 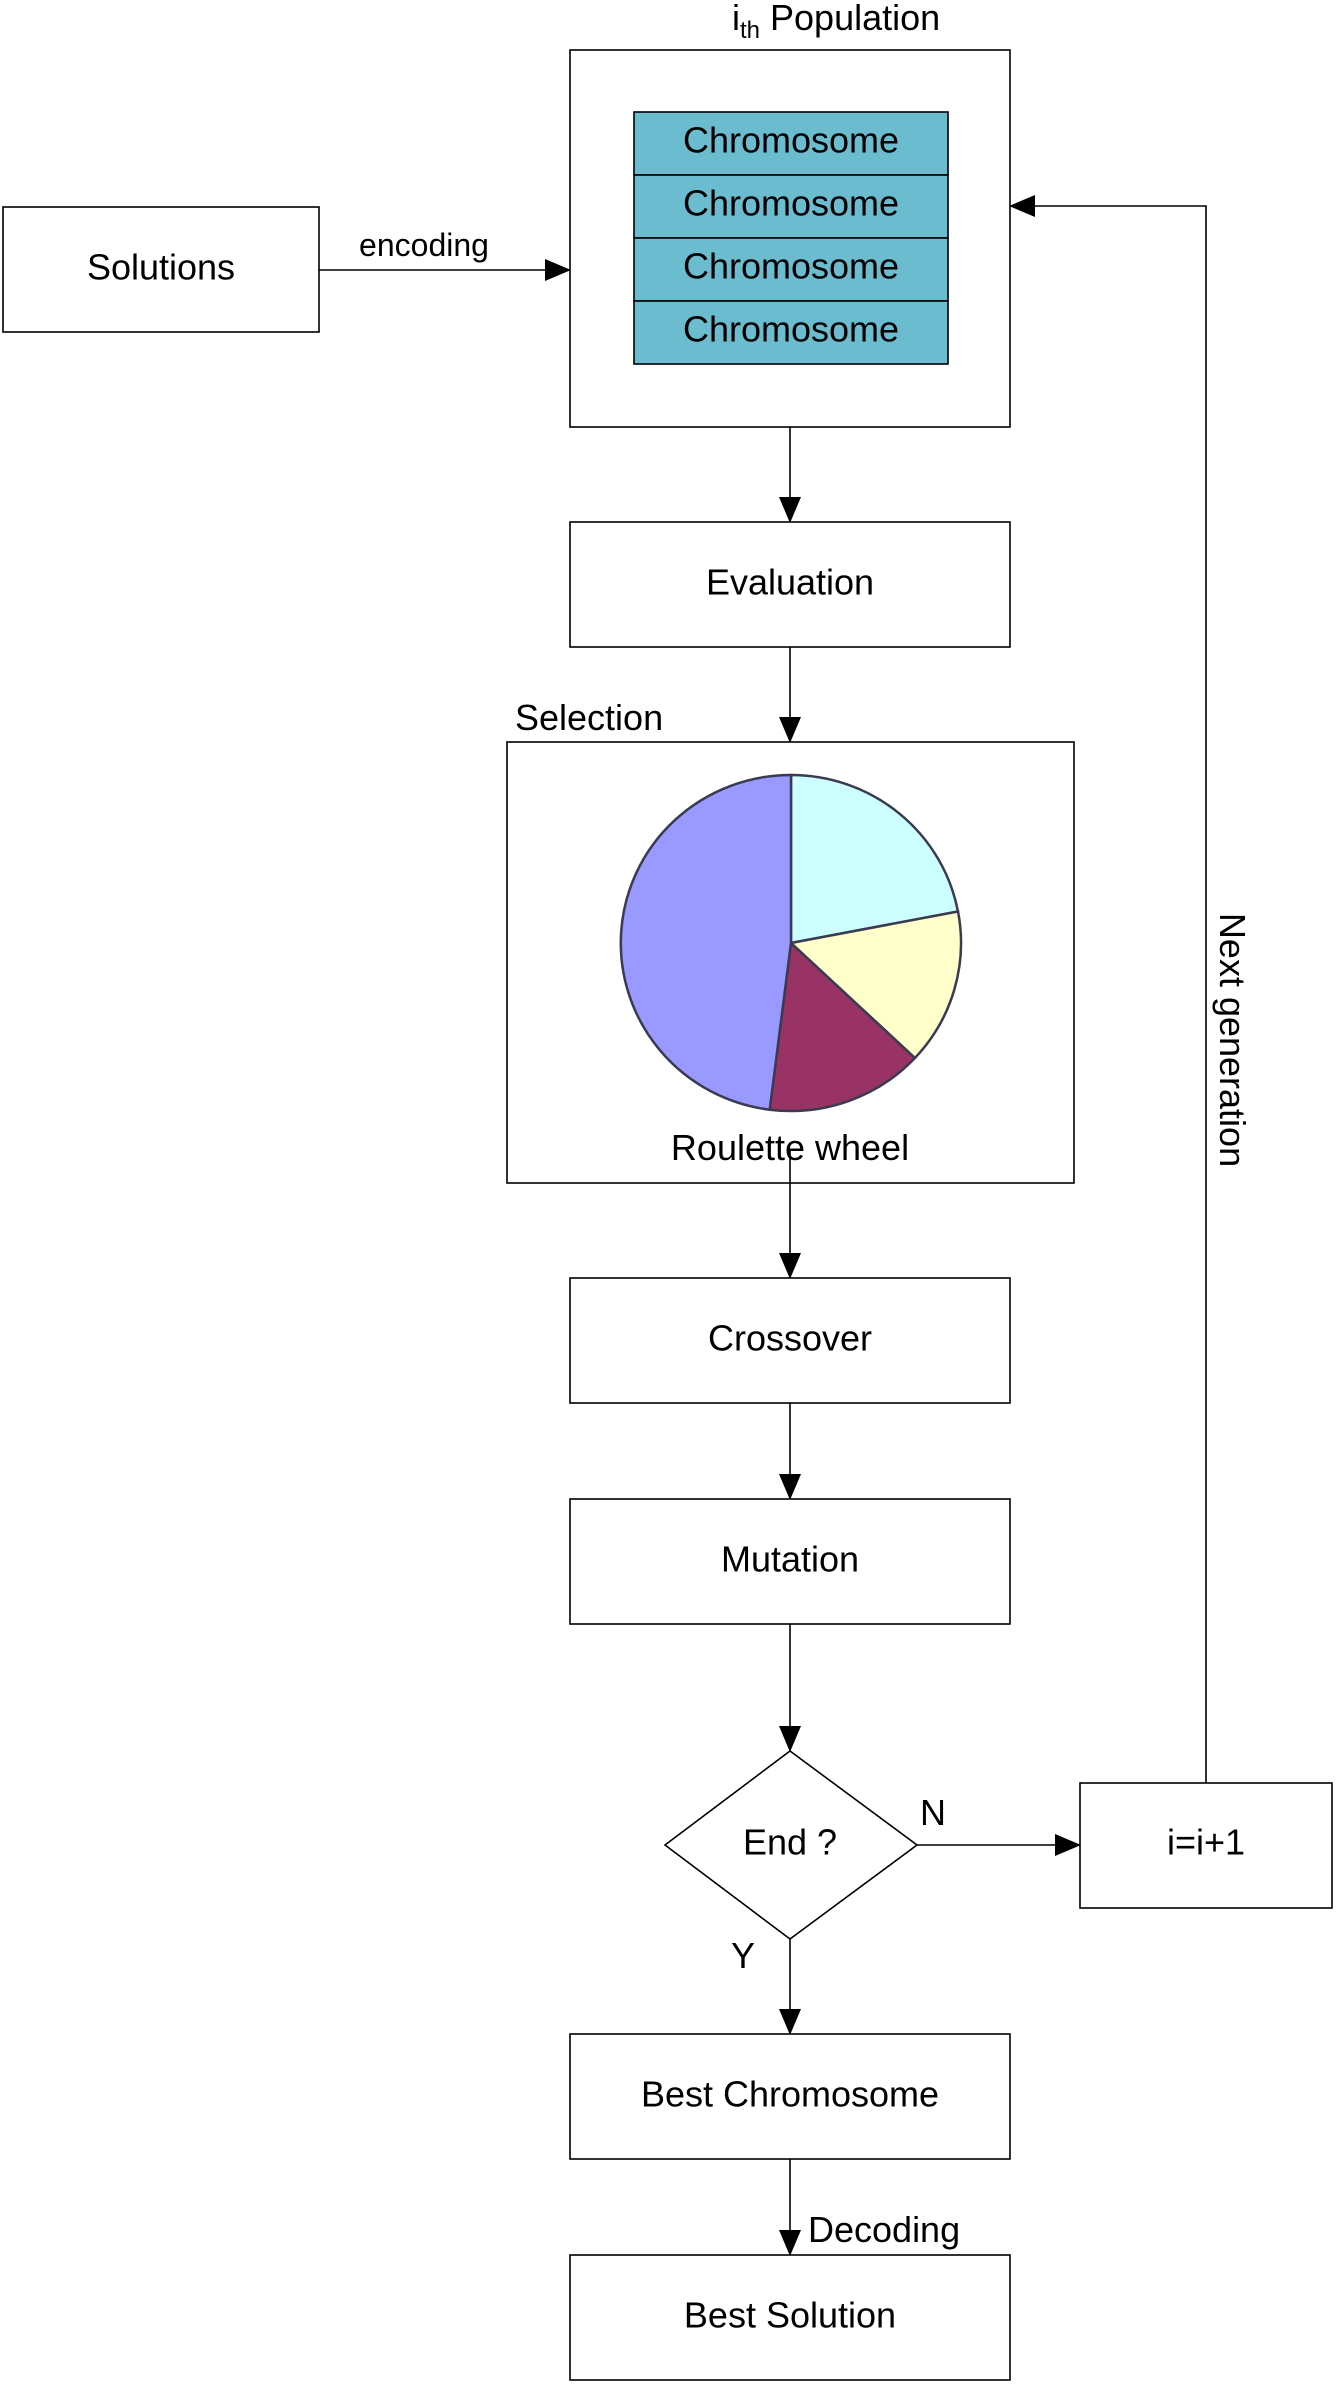 I want to click on best-solution-label: Best Solution, so click(x=790, y=2315).